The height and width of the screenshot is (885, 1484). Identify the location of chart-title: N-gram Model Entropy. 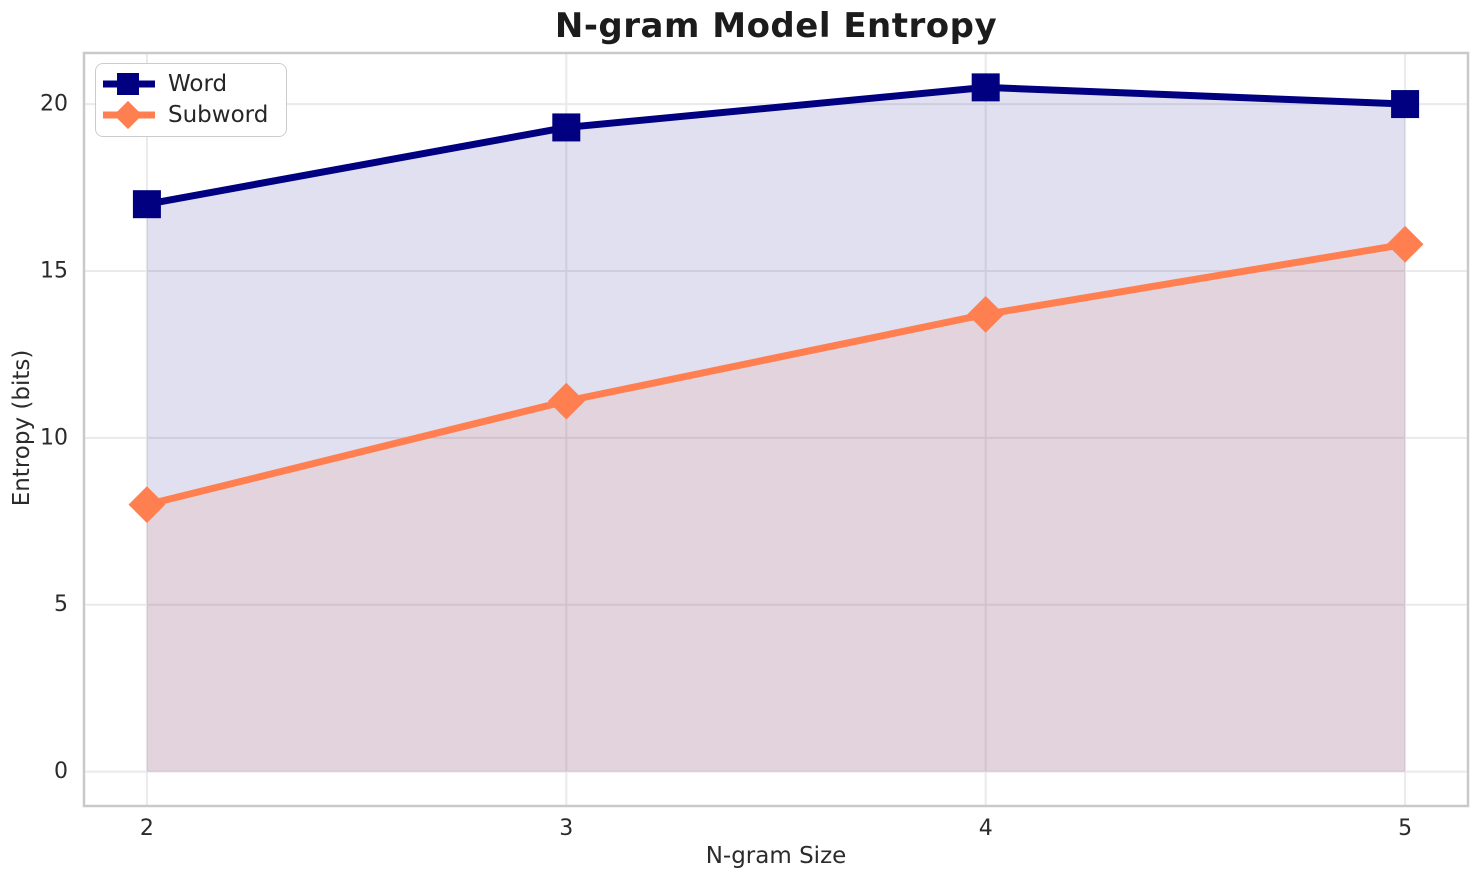
(776, 26).